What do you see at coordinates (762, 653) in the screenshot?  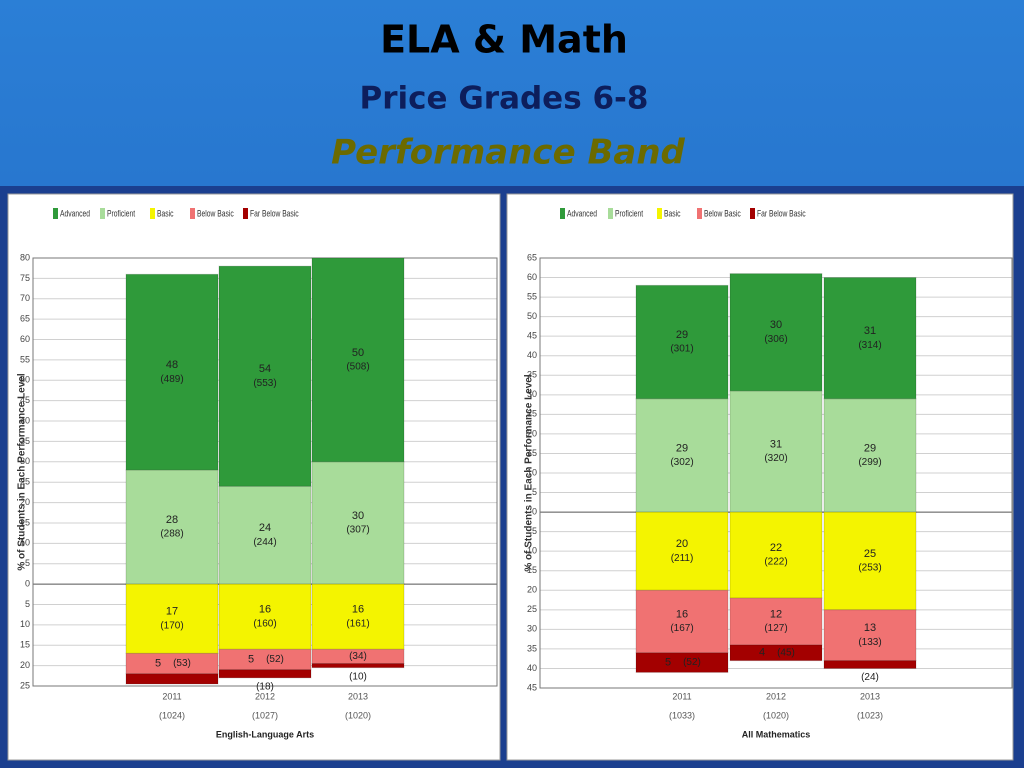 I see `data-label: 4` at bounding box center [762, 653].